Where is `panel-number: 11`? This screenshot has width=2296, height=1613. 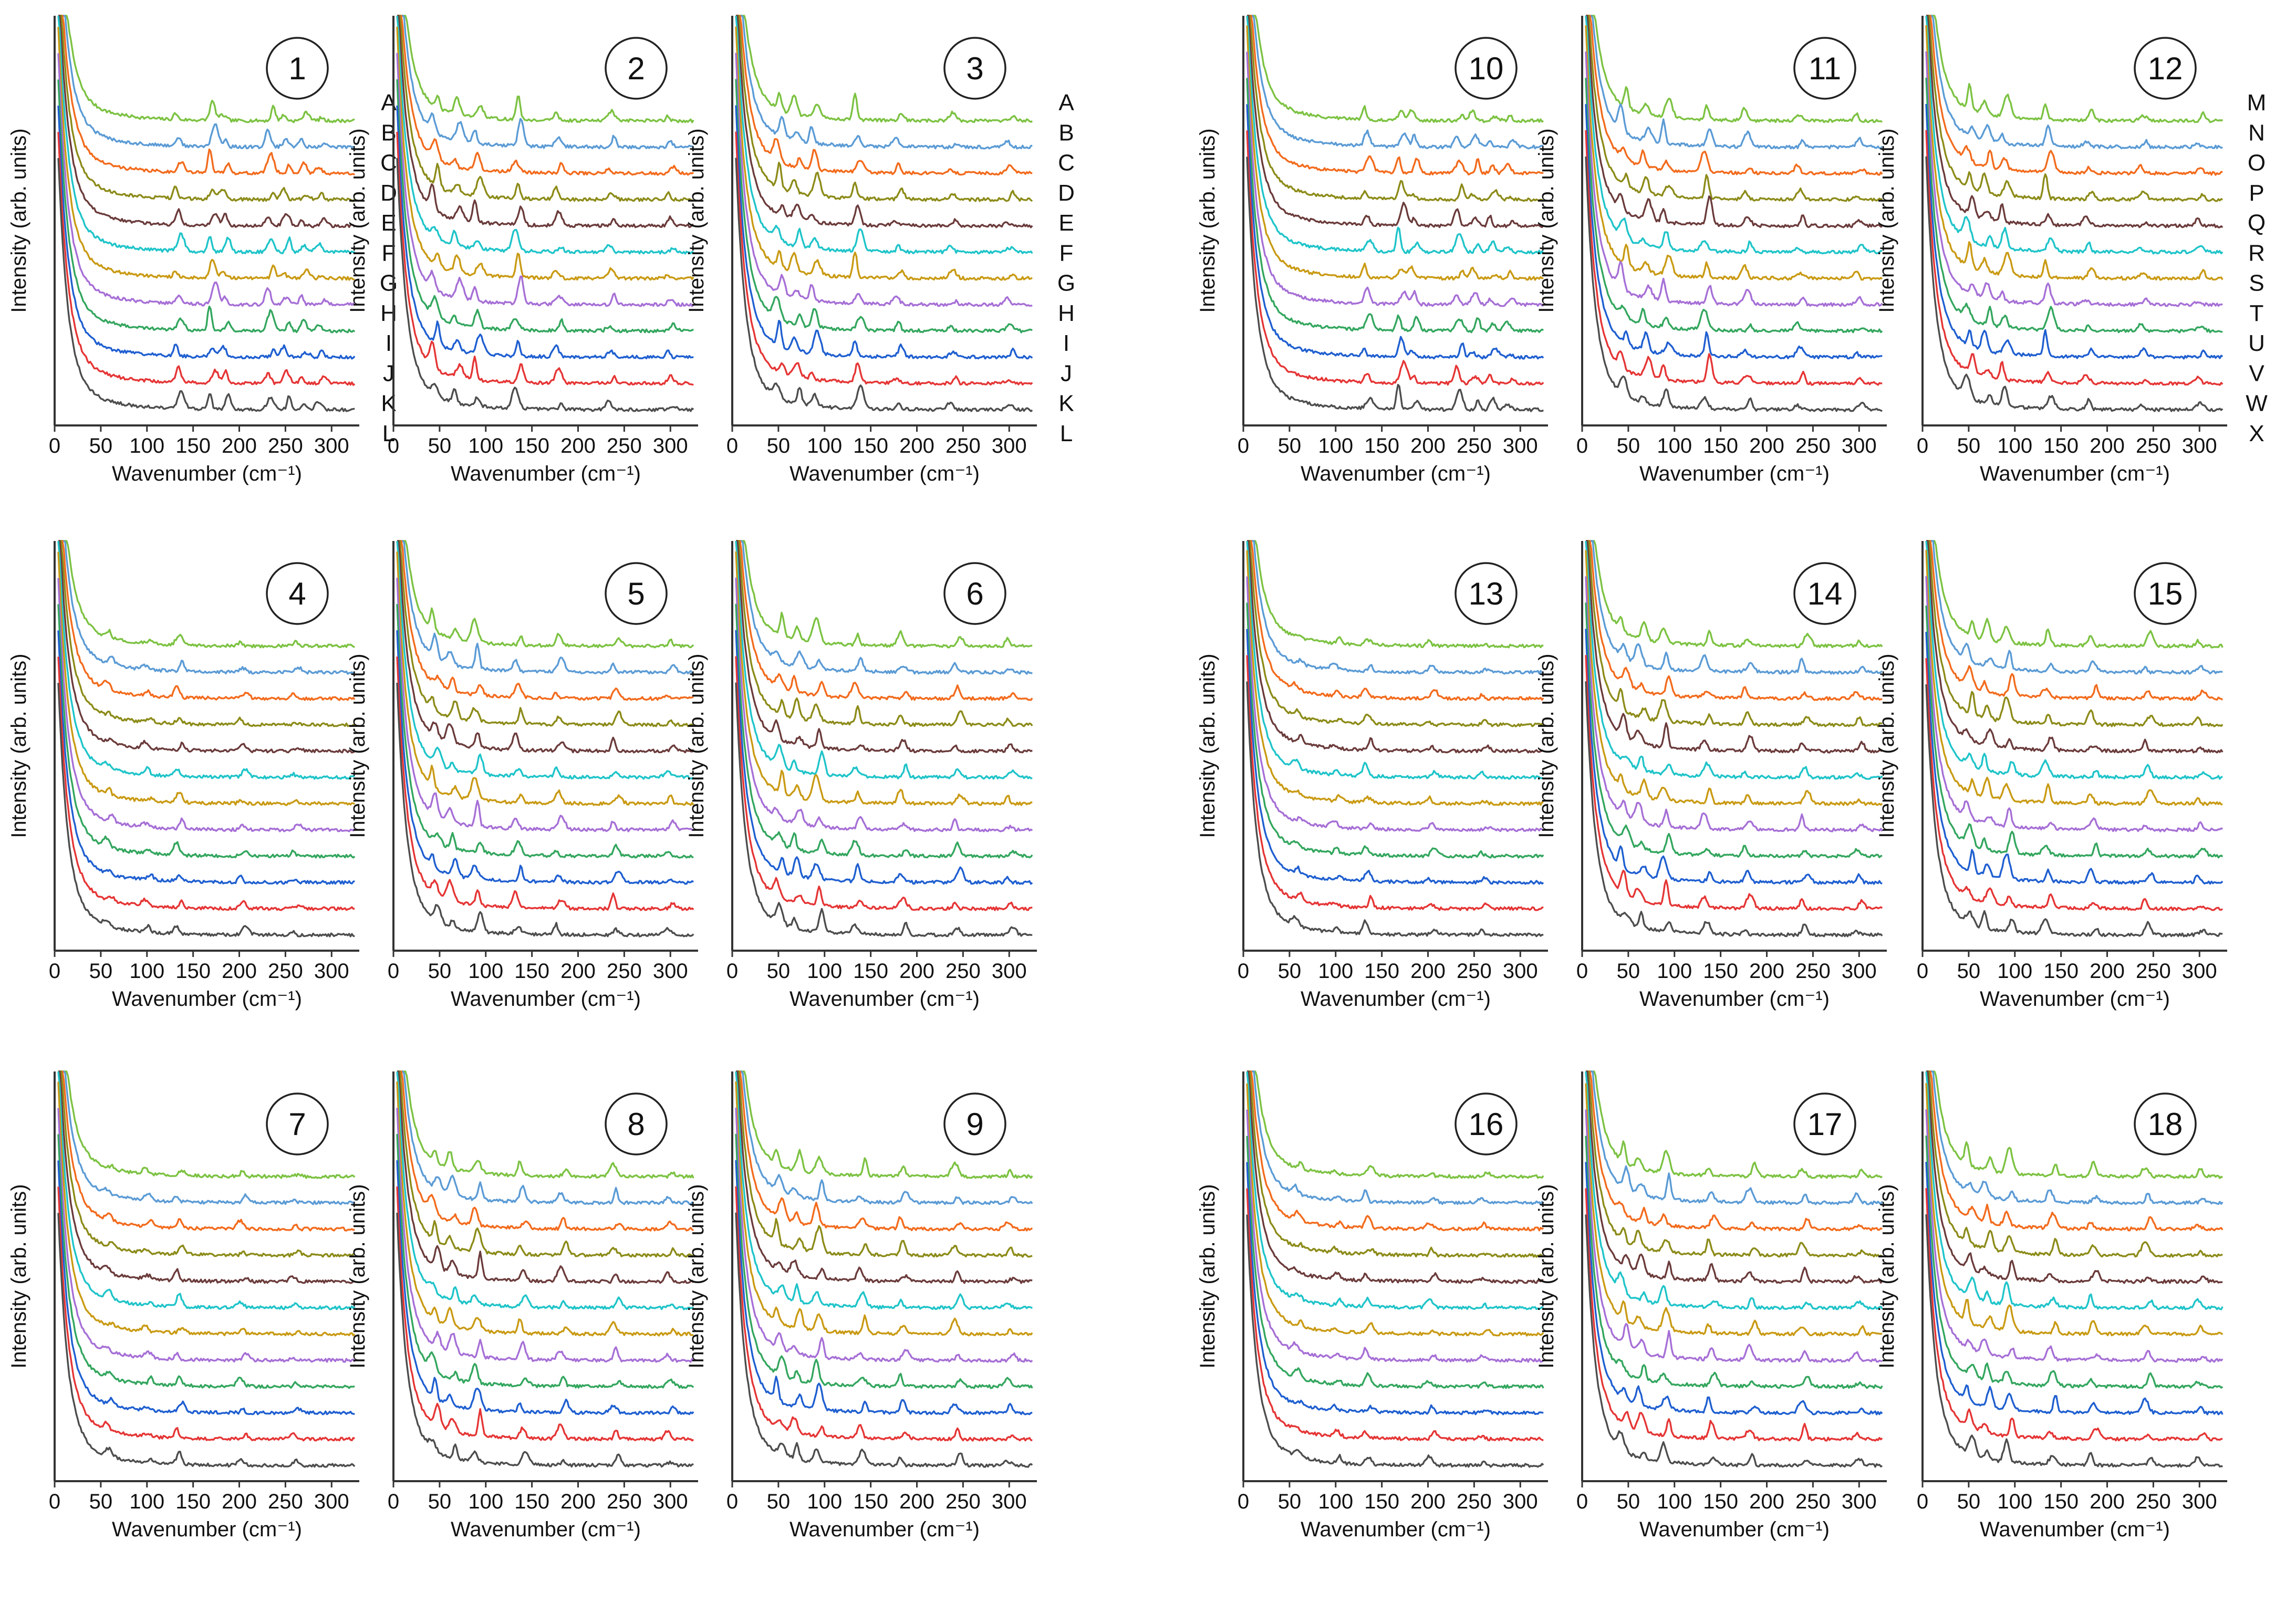
panel-number: 11 is located at coordinates (1825, 68).